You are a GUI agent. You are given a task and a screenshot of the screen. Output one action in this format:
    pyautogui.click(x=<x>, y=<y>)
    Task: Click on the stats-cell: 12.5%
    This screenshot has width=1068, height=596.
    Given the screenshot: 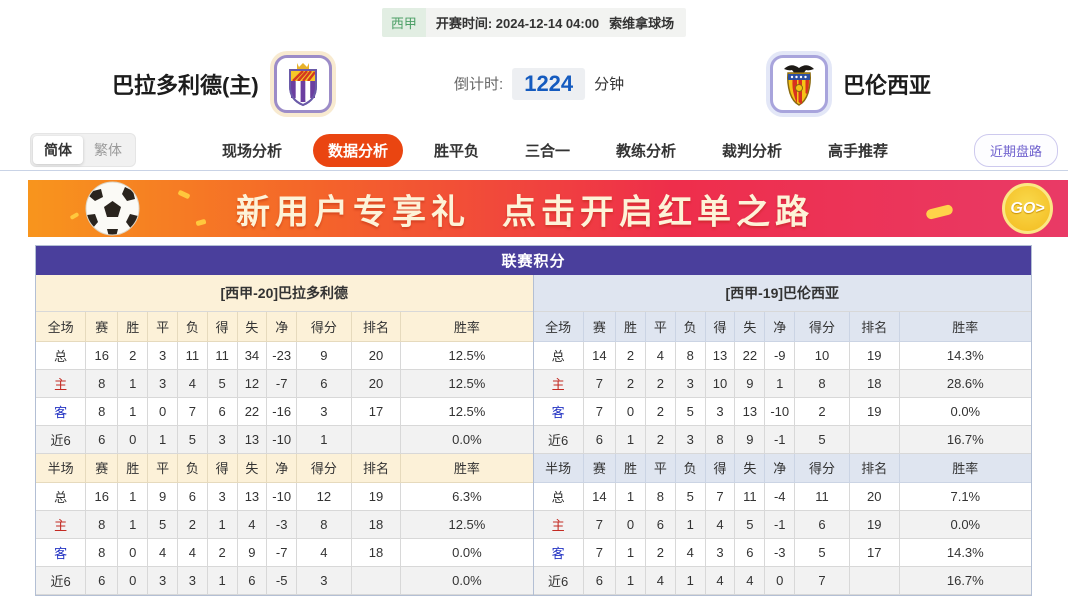 What is the action you would take?
    pyautogui.click(x=466, y=355)
    